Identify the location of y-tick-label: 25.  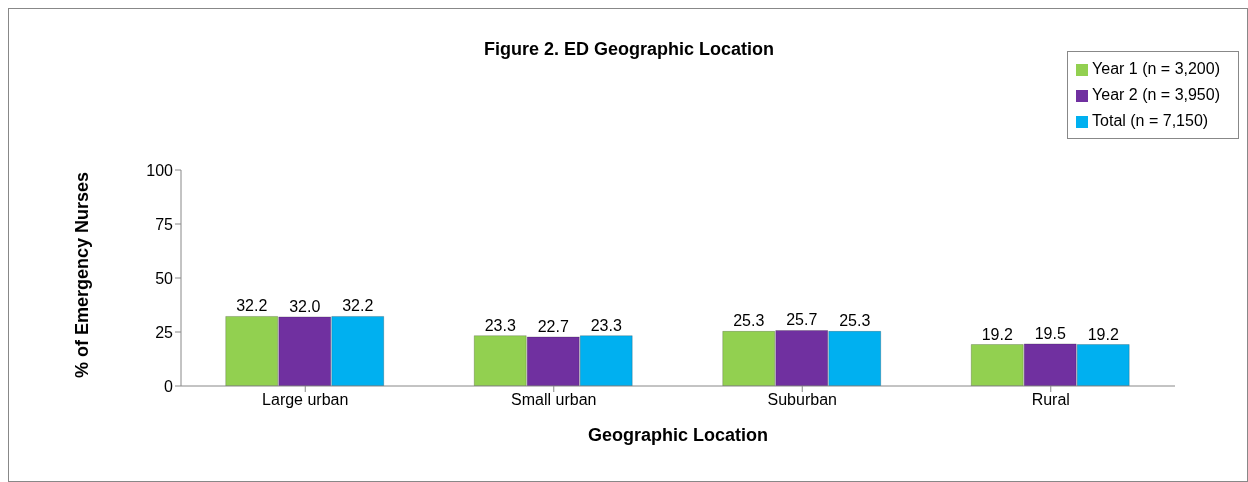
(164, 332).